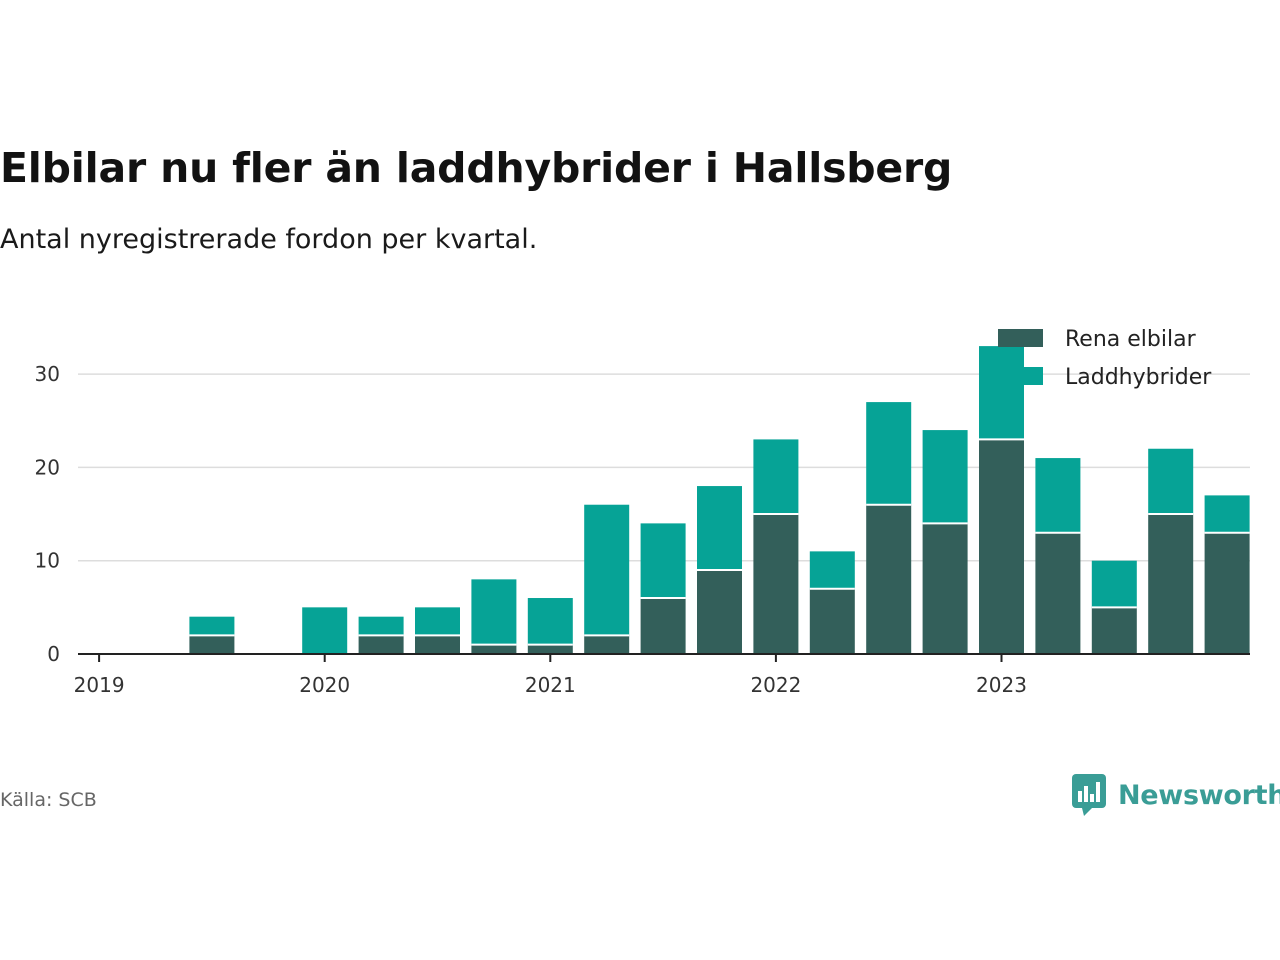 The width and height of the screenshot is (1280, 960). I want to click on chart-subtitle: Antal nyregistrerade fordon per kvartal., so click(269, 239).